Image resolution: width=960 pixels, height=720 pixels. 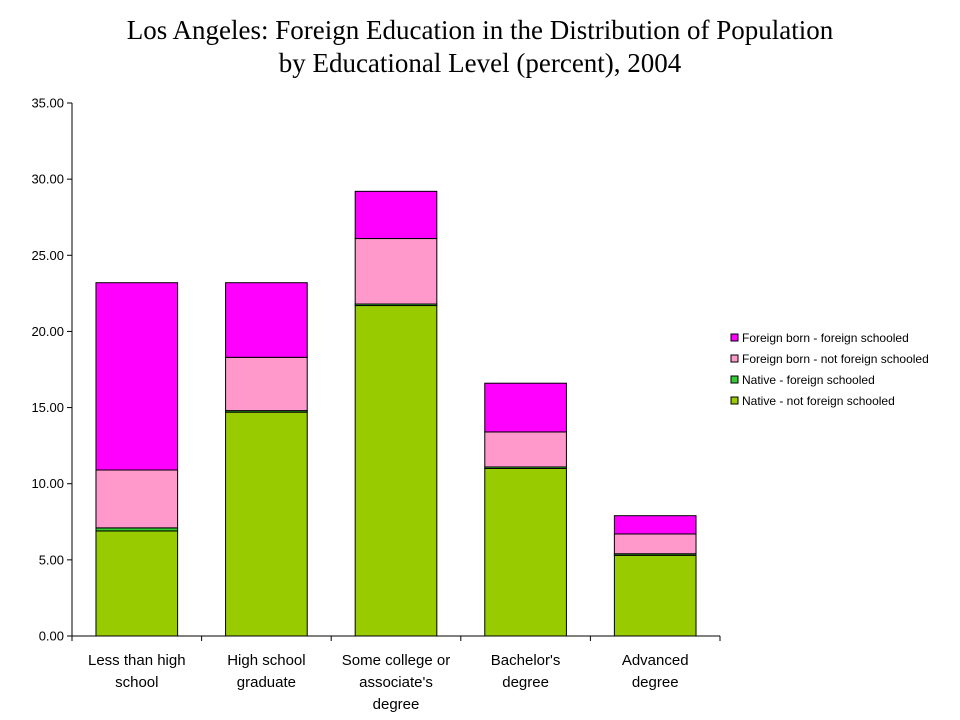 I want to click on x-category-label: Some college or, so click(x=396, y=660).